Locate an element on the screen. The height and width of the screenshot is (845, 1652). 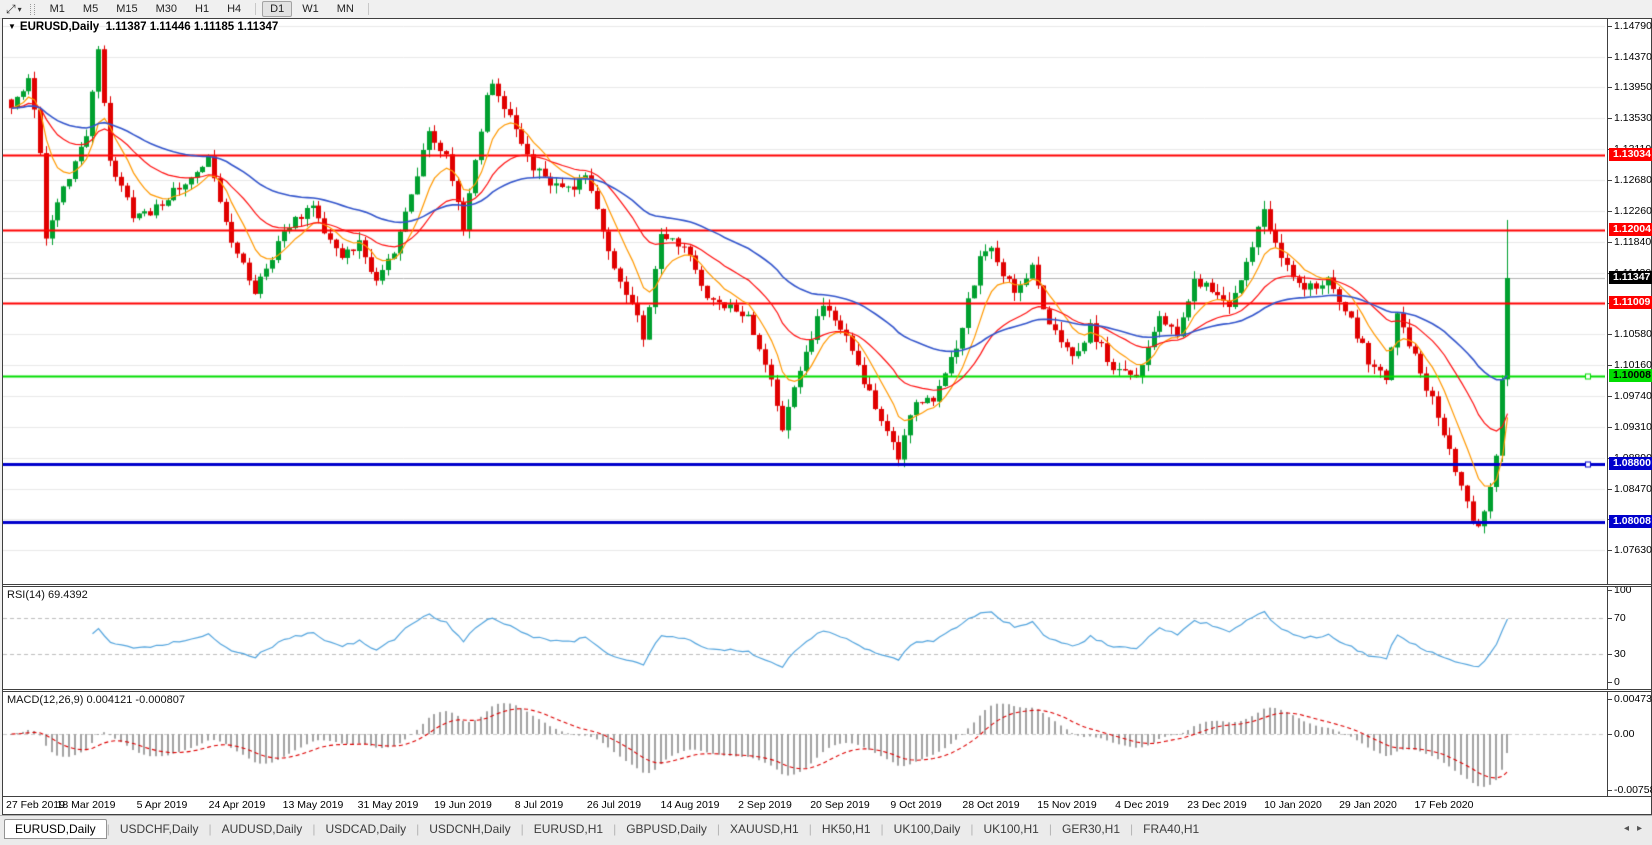
date-axis-label: 23 Dec 2019 is located at coordinates (1217, 805).